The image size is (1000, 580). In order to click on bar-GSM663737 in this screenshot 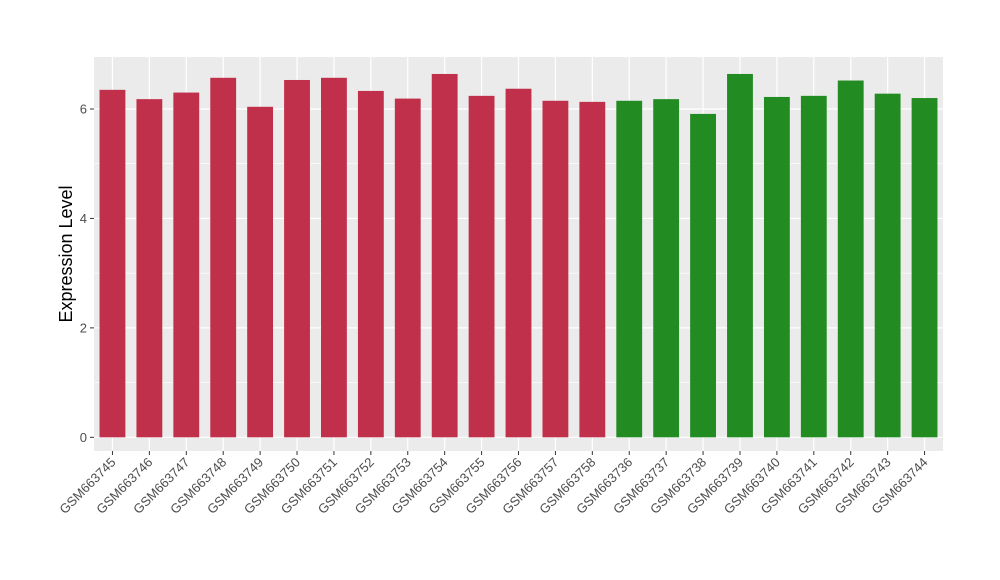, I will do `click(666, 268)`.